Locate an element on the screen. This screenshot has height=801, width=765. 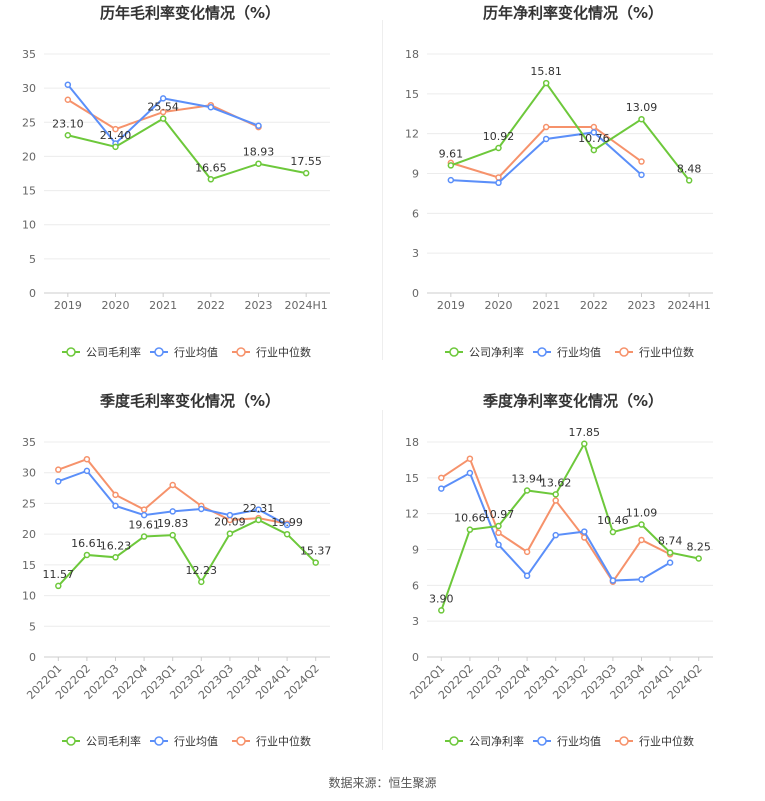
data-label: 16.61 is located at coordinates (87, 543).